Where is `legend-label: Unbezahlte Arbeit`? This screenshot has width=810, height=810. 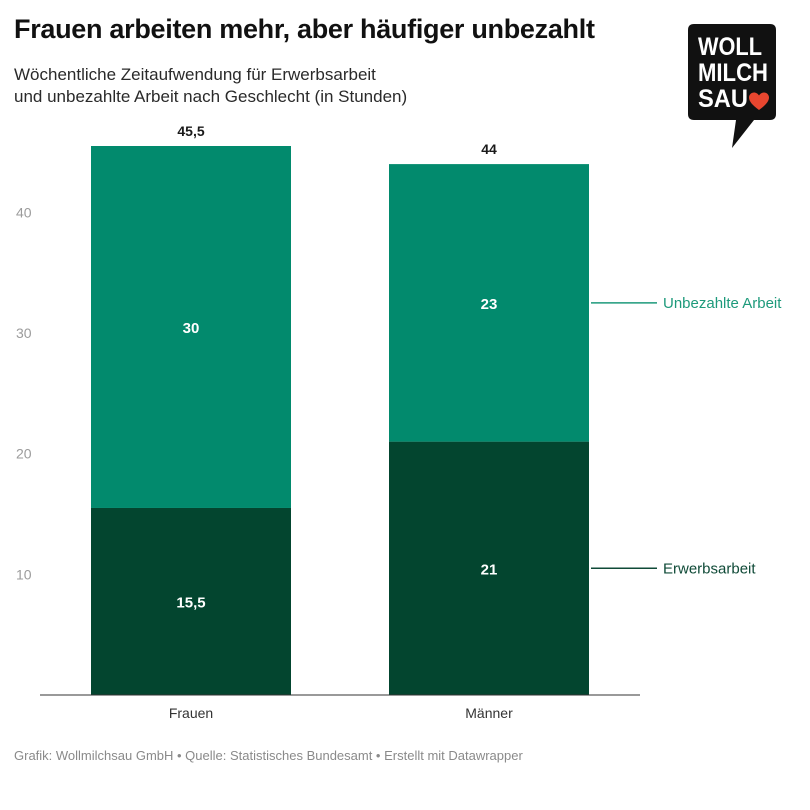 legend-label: Unbezahlte Arbeit is located at coordinates (722, 303).